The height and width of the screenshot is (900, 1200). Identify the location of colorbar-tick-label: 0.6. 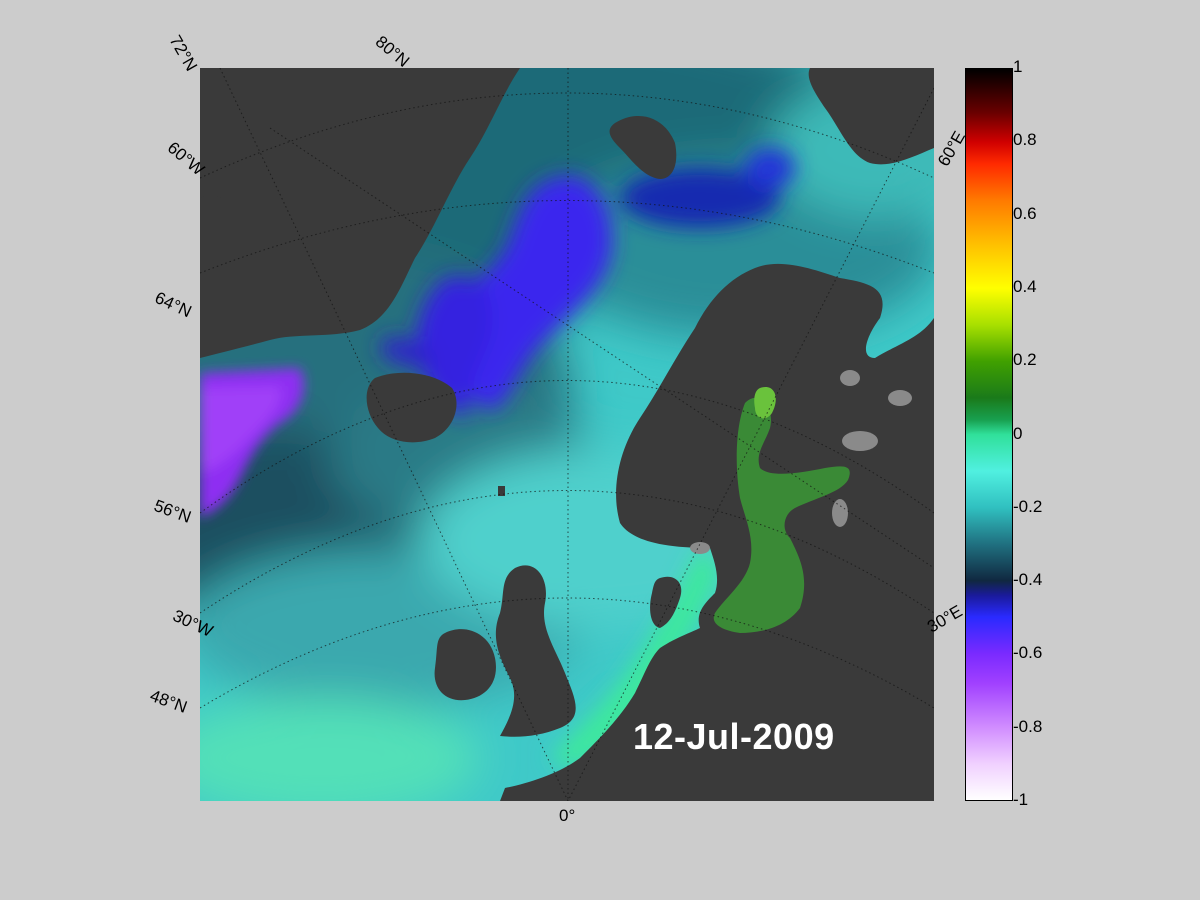
(1025, 213).